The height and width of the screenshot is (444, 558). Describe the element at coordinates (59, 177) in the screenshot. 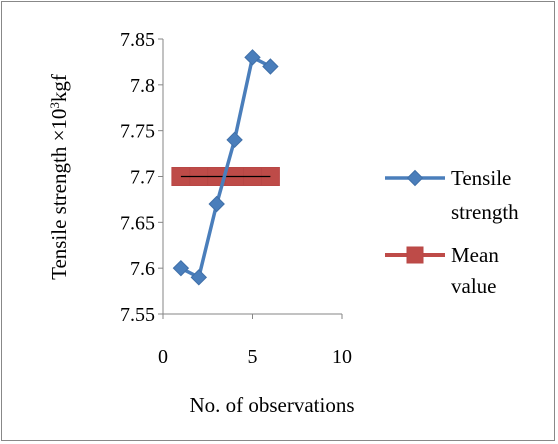

I see `y-axis-title: Tensile strength ×103kgf` at that location.